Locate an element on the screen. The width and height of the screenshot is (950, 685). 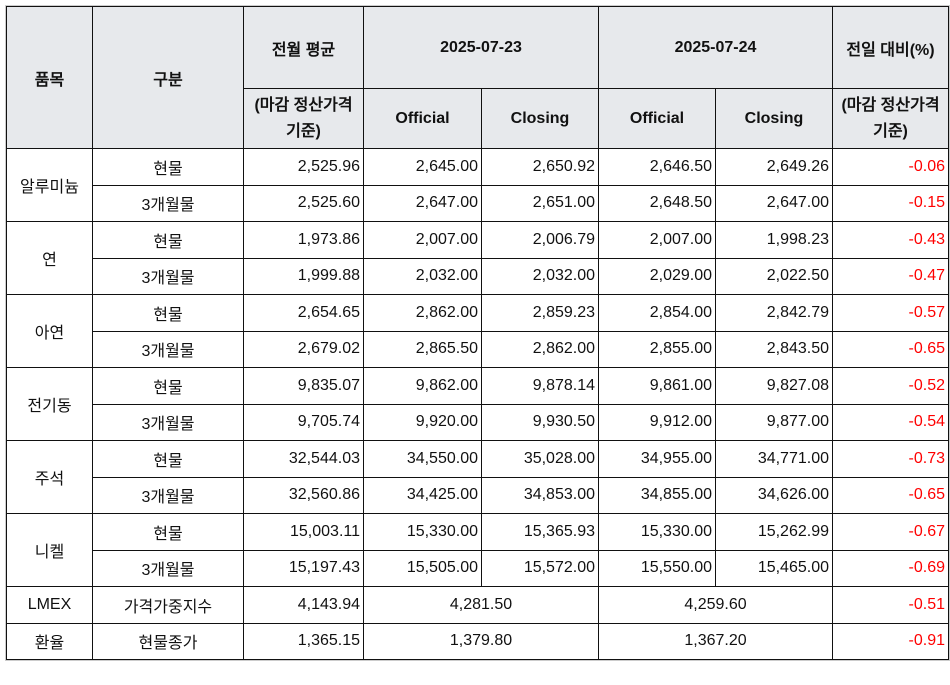
daily-change: -0.91 is located at coordinates (890, 641).